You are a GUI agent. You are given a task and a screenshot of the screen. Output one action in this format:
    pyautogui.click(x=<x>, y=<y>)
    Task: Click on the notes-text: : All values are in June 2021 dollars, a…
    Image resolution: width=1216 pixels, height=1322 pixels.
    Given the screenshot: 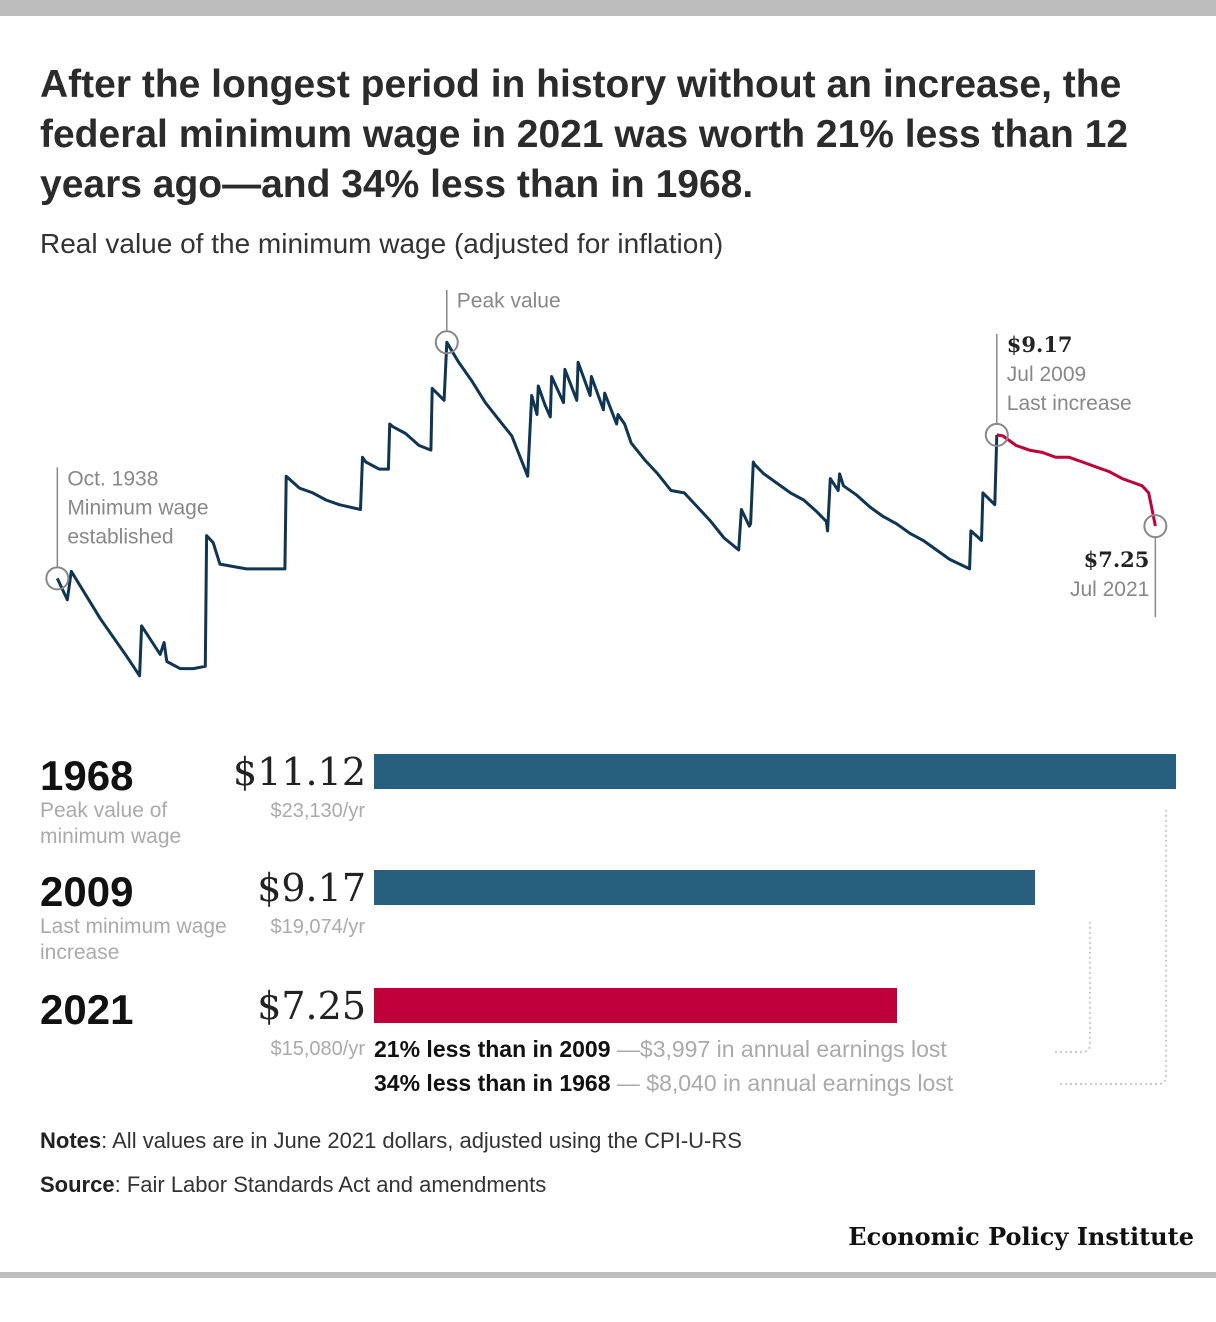 What is the action you would take?
    pyautogui.click(x=421, y=1140)
    